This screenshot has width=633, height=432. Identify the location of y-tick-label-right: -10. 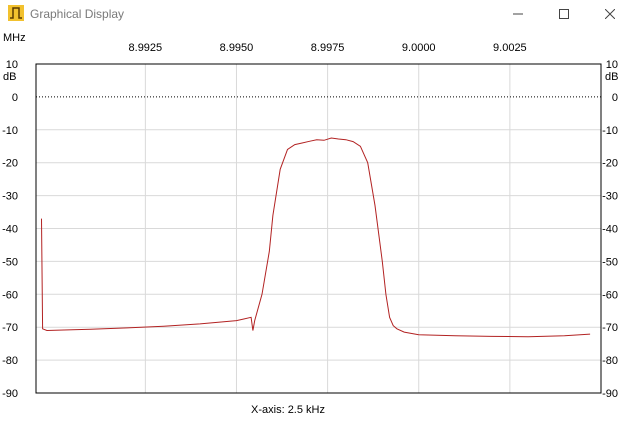
(610, 131).